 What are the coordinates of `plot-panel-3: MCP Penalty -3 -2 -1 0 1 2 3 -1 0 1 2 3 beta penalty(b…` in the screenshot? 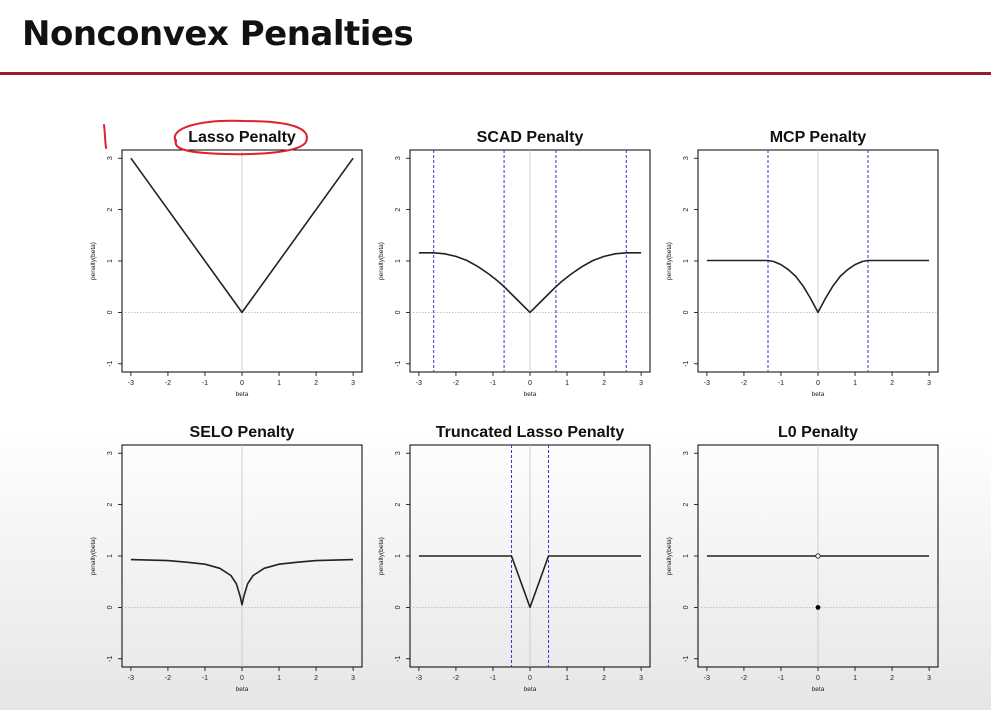 It's located at (802, 263).